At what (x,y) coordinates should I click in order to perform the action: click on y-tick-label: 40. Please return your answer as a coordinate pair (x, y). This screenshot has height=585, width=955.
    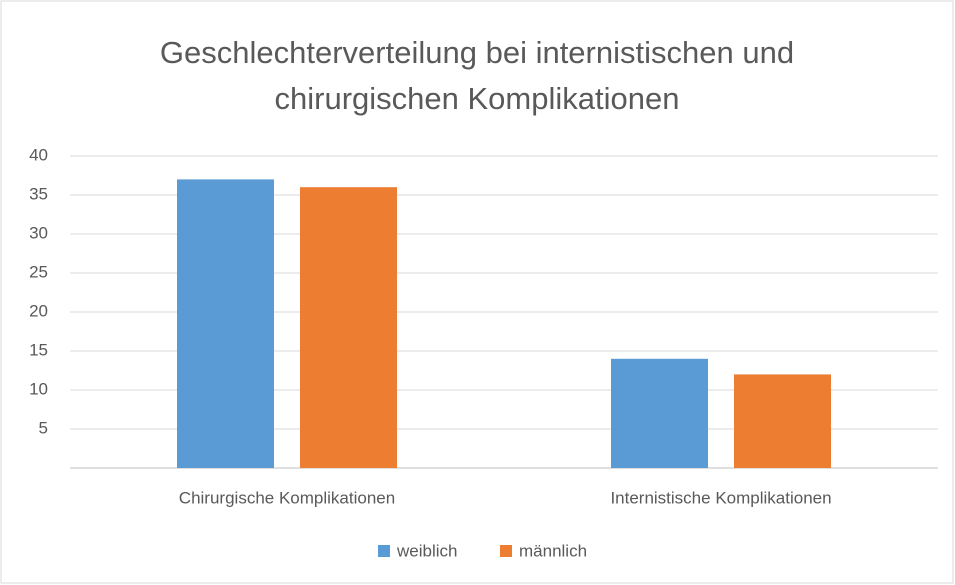
    Looking at the image, I should click on (38, 154).